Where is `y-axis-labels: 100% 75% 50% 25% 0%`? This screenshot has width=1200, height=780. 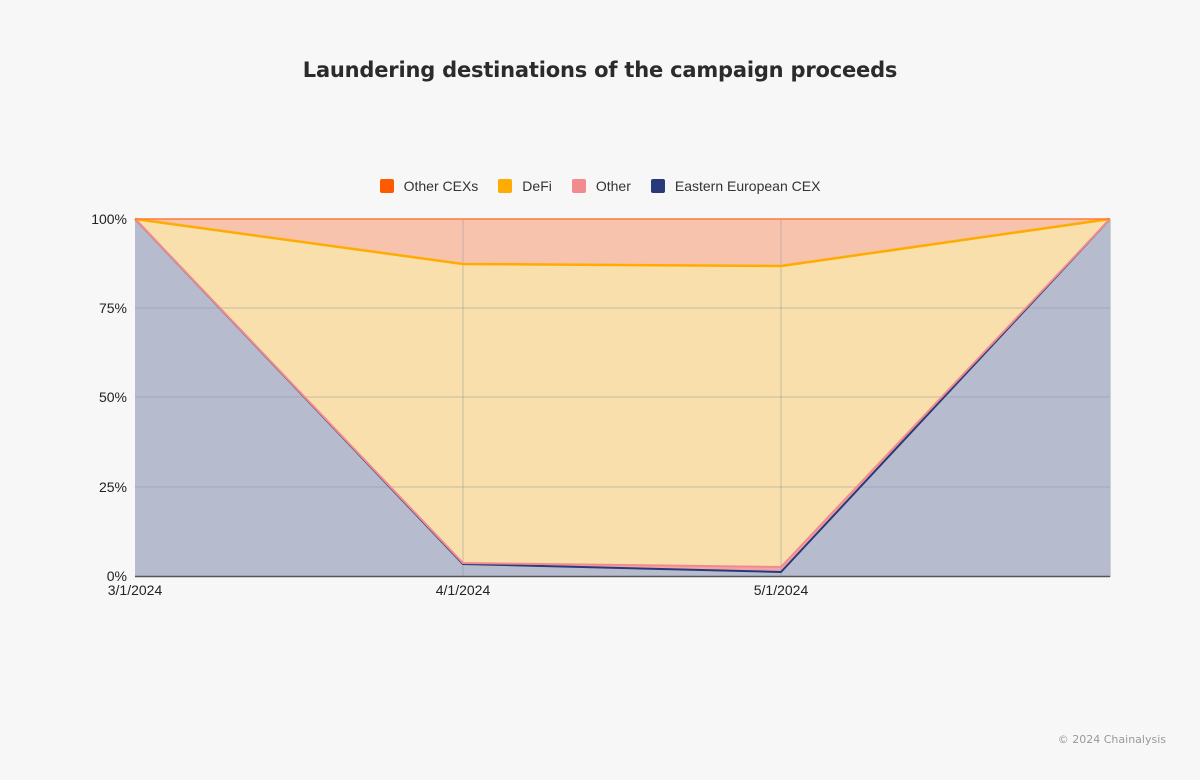
y-axis-labels: 100% 75% 50% 25% 0% is located at coordinates (109, 397).